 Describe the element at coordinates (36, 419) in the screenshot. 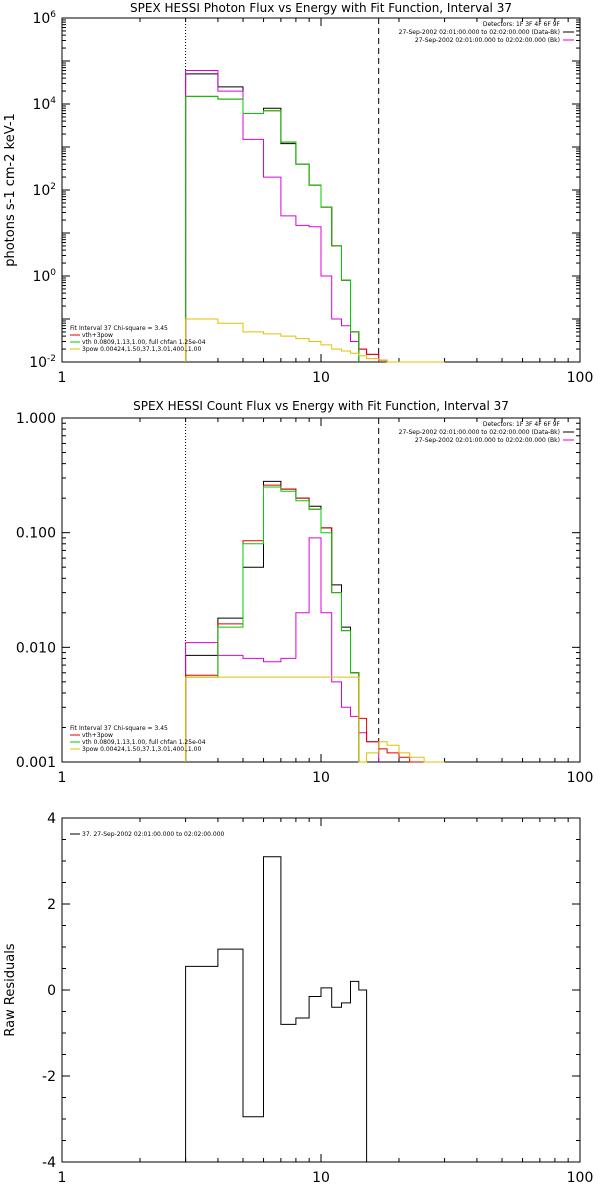

I see `y-tick-label: 1.000` at that location.